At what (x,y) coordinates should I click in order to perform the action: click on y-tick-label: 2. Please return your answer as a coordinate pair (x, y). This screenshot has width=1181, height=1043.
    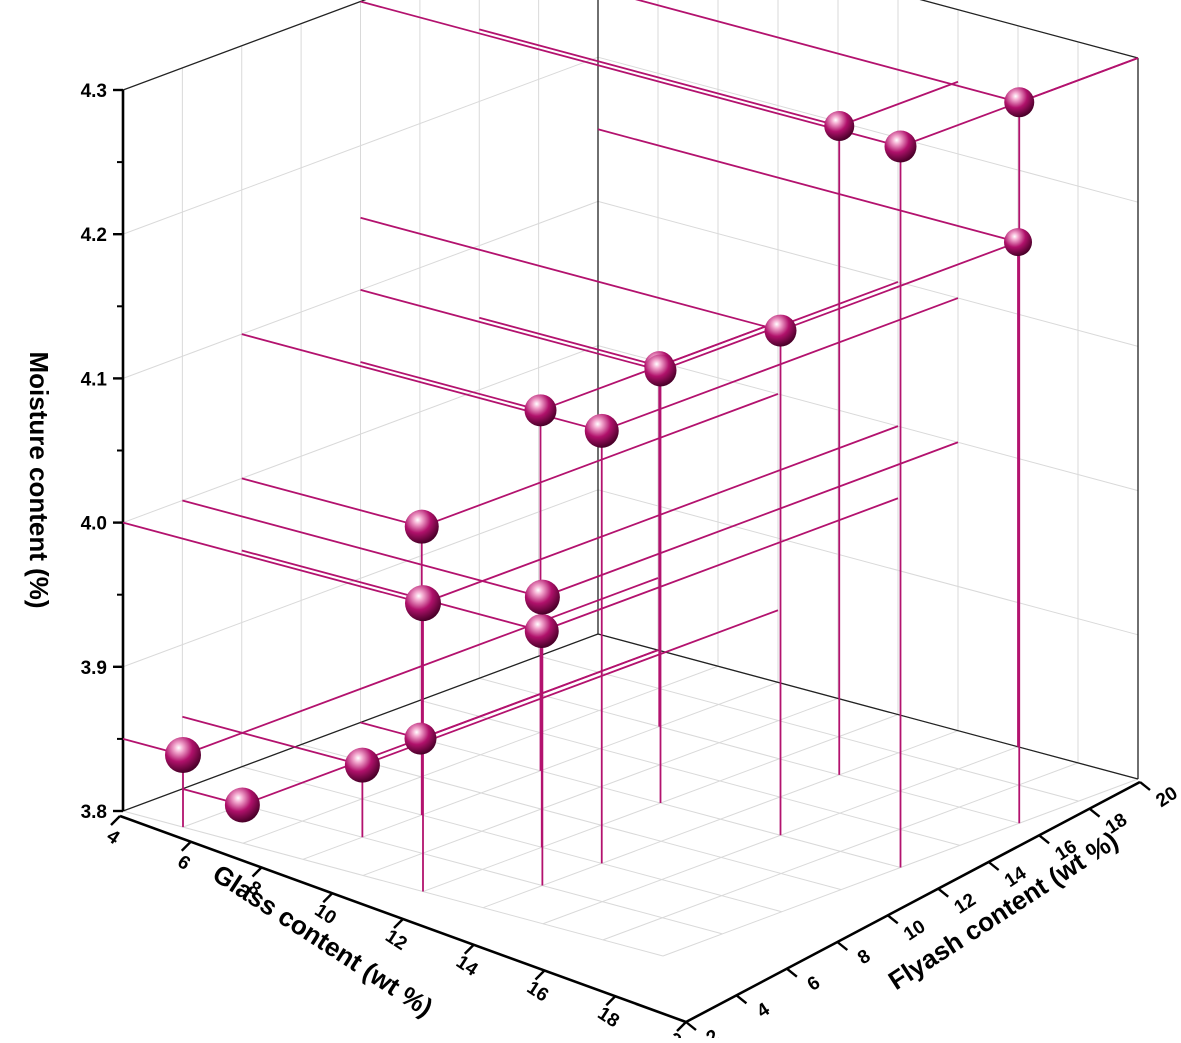
    Looking at the image, I should click on (713, 1032).